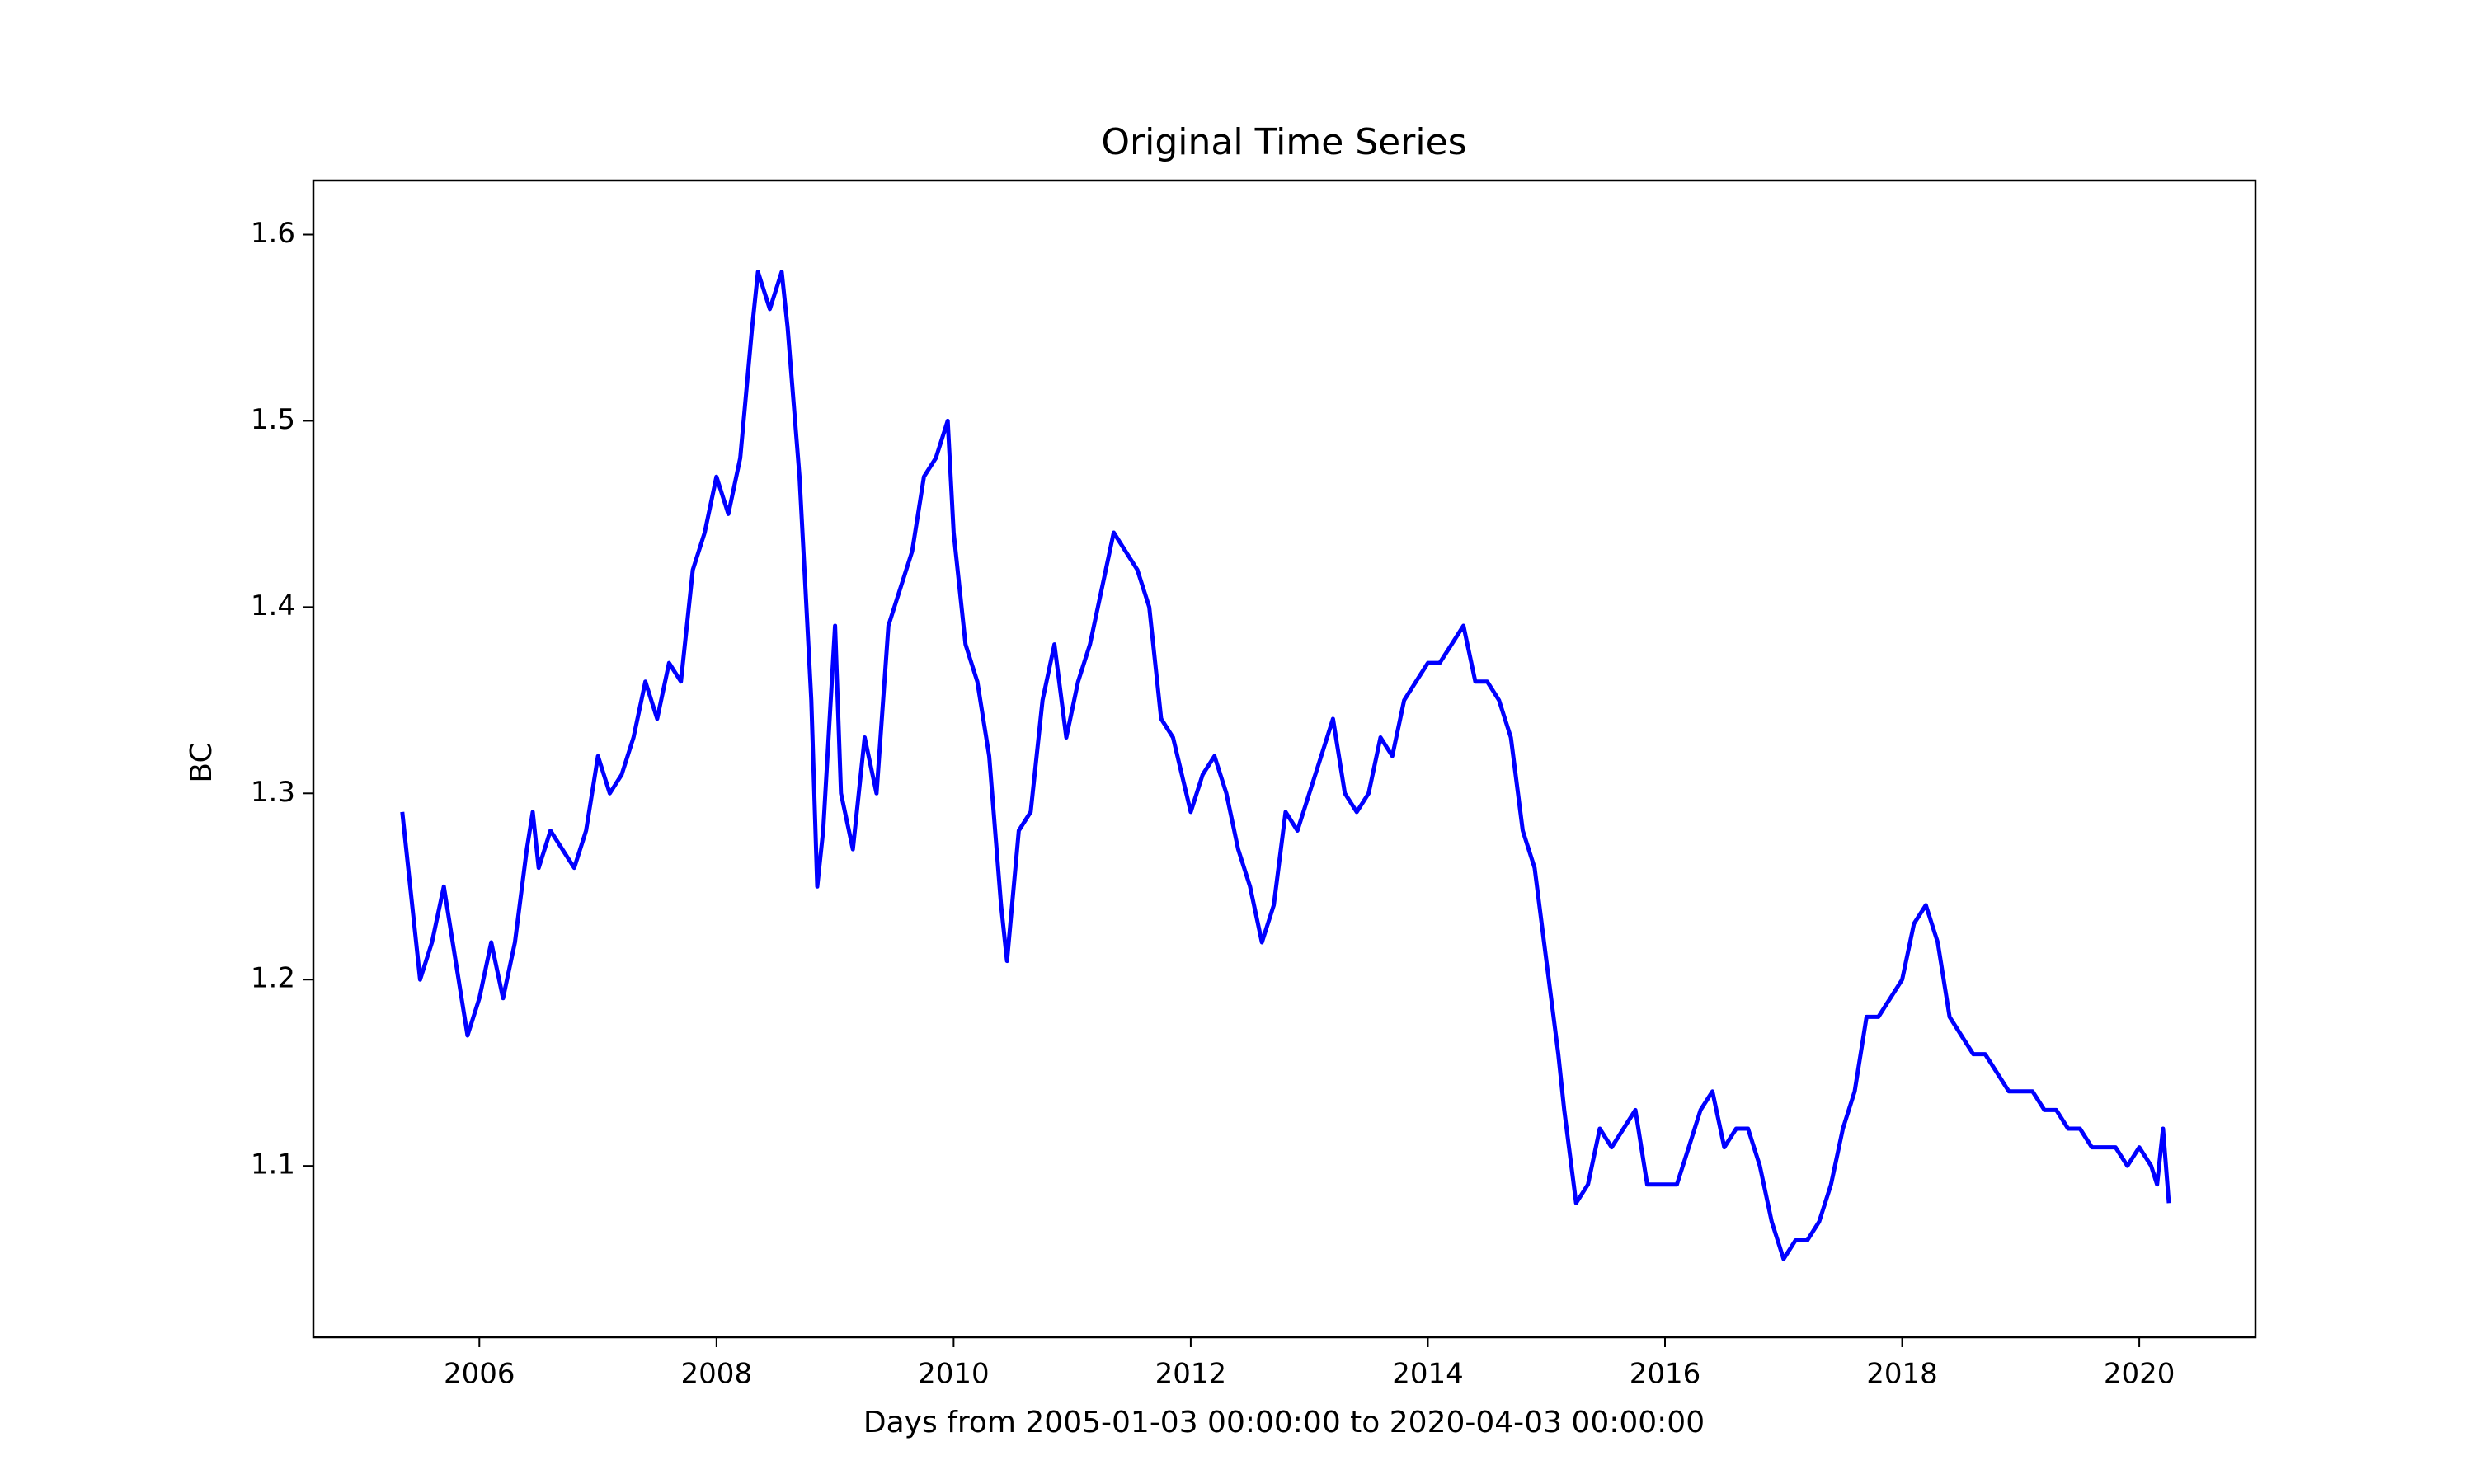  I want to click on x-tick-label: 2012, so click(1191, 1374).